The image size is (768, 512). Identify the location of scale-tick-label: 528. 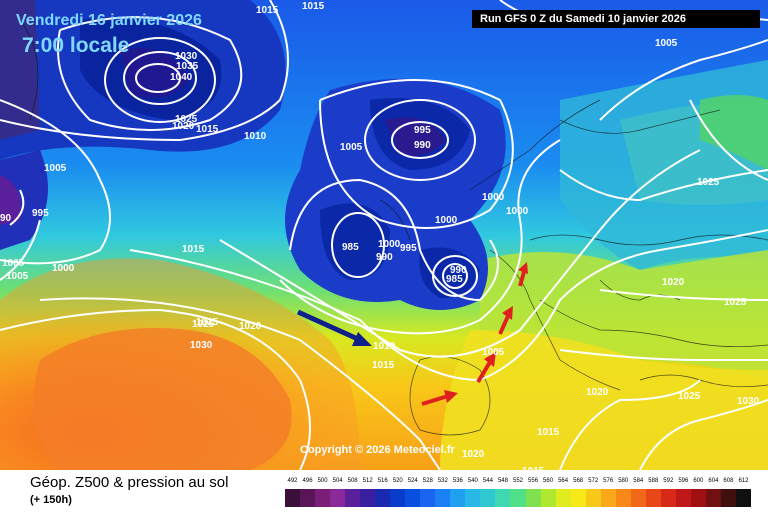
(427, 481).